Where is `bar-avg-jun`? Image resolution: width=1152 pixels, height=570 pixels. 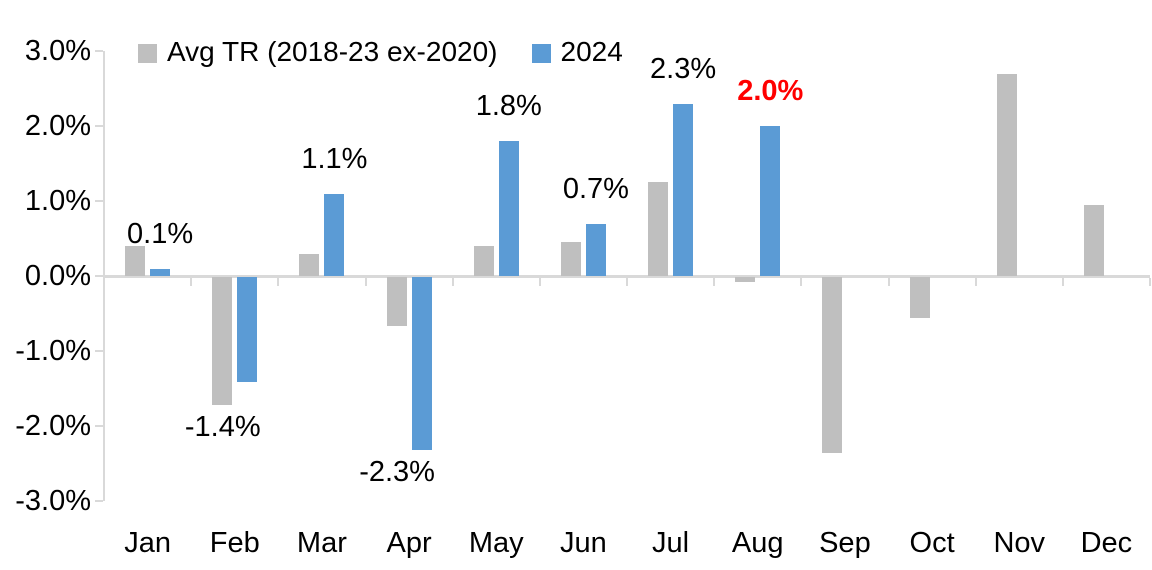
bar-avg-jun is located at coordinates (570, 259).